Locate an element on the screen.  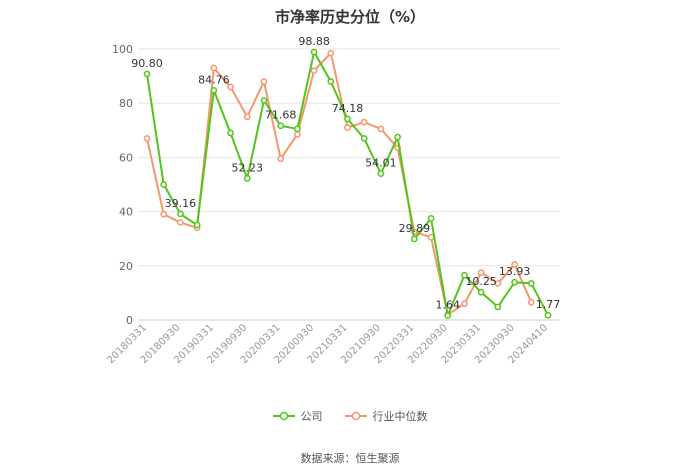
legend-swatch-company is located at coordinates (283, 416).